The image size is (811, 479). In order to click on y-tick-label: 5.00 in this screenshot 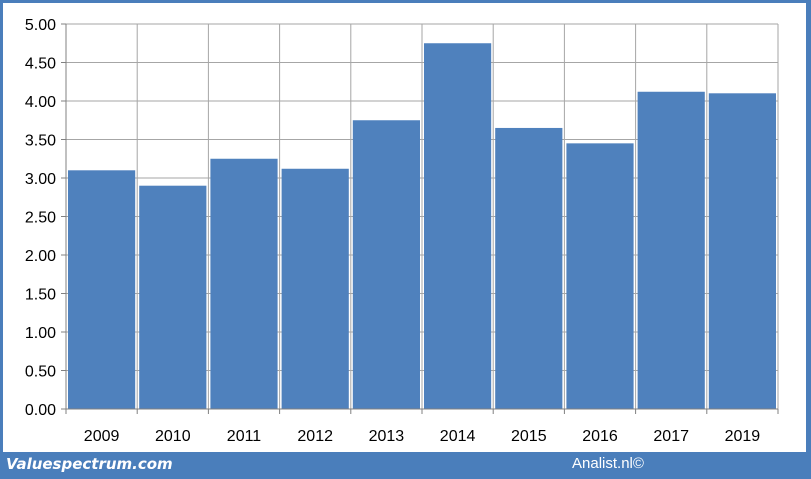, I will do `click(40, 25)`.